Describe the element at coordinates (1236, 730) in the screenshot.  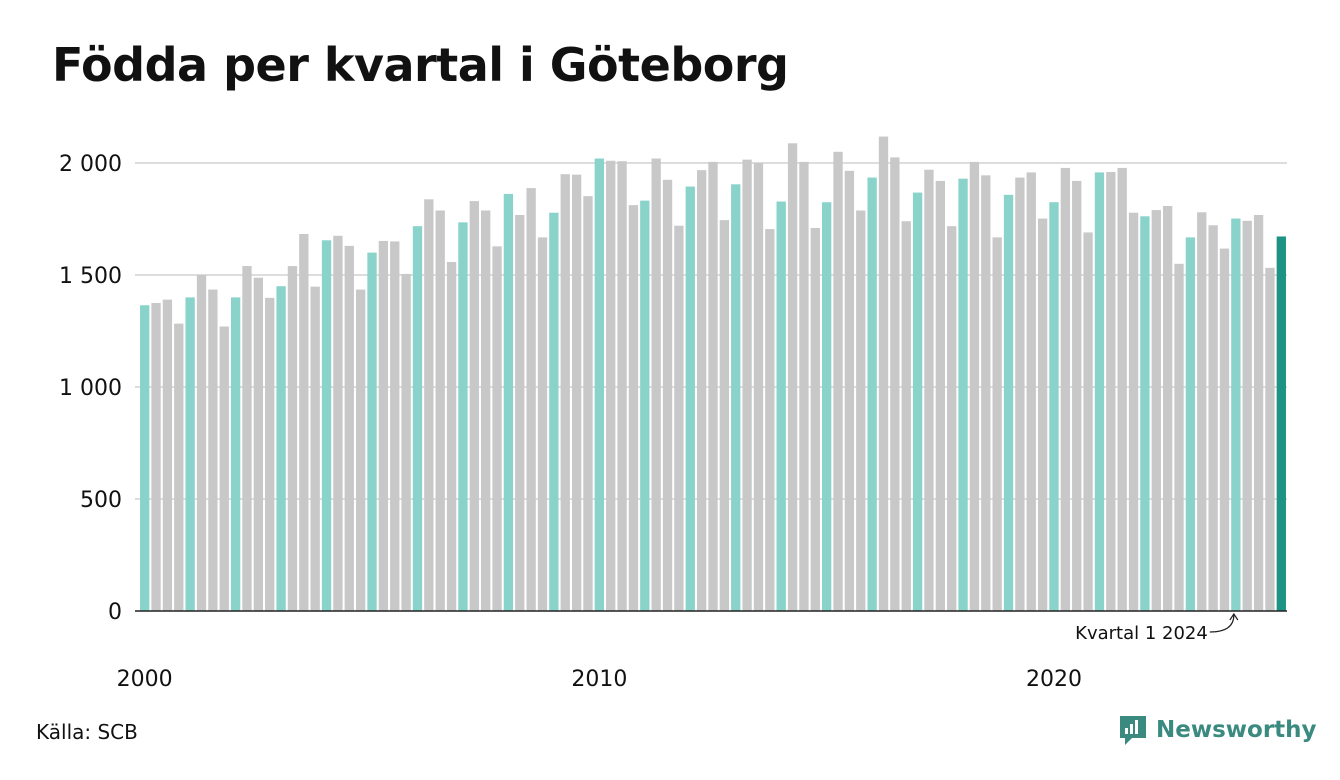
I see `newsworthy-logo-text: Newsworthy` at that location.